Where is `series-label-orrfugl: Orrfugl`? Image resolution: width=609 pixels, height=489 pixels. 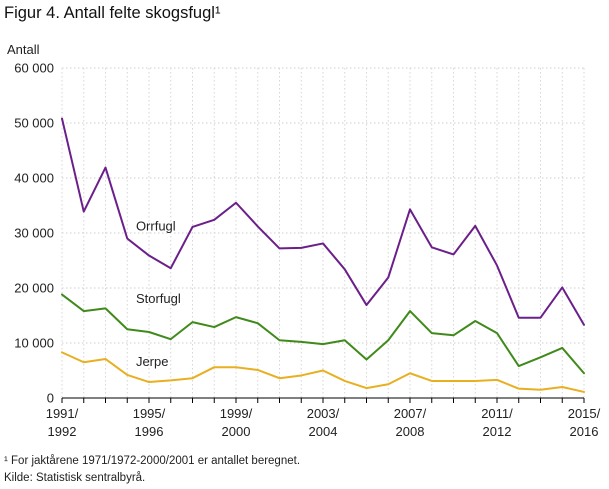
series-label-orrfugl: Orrfugl is located at coordinates (156, 225).